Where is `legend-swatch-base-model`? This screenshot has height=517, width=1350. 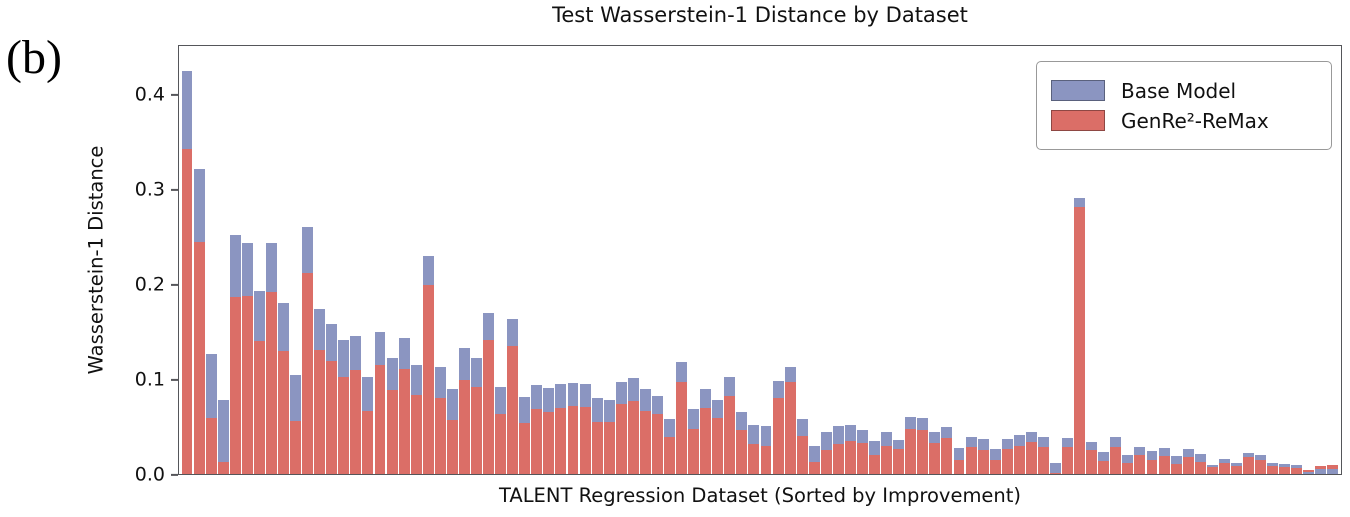 legend-swatch-base-model is located at coordinates (1078, 90).